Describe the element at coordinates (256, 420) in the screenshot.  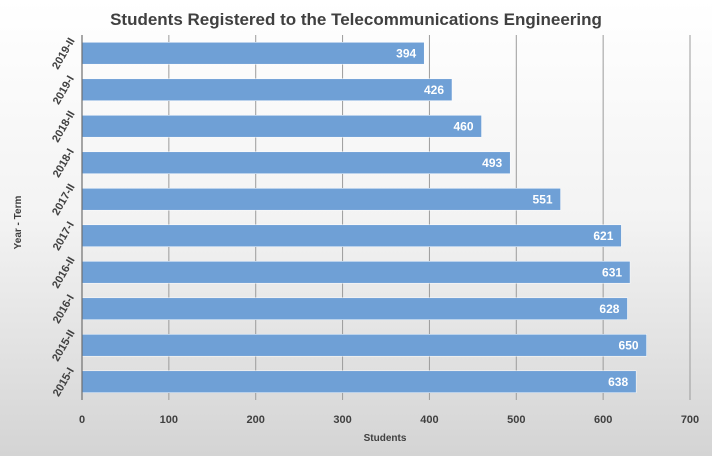
I see `x-tick-label: 200` at that location.